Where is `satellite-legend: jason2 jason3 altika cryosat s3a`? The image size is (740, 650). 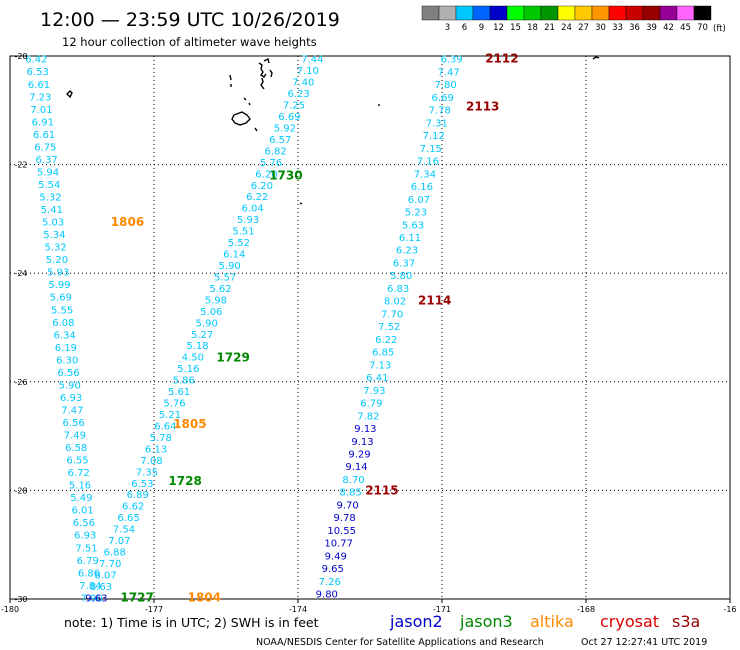
satellite-legend: jason2 jason3 altika cryosat s3a is located at coordinates (544, 621).